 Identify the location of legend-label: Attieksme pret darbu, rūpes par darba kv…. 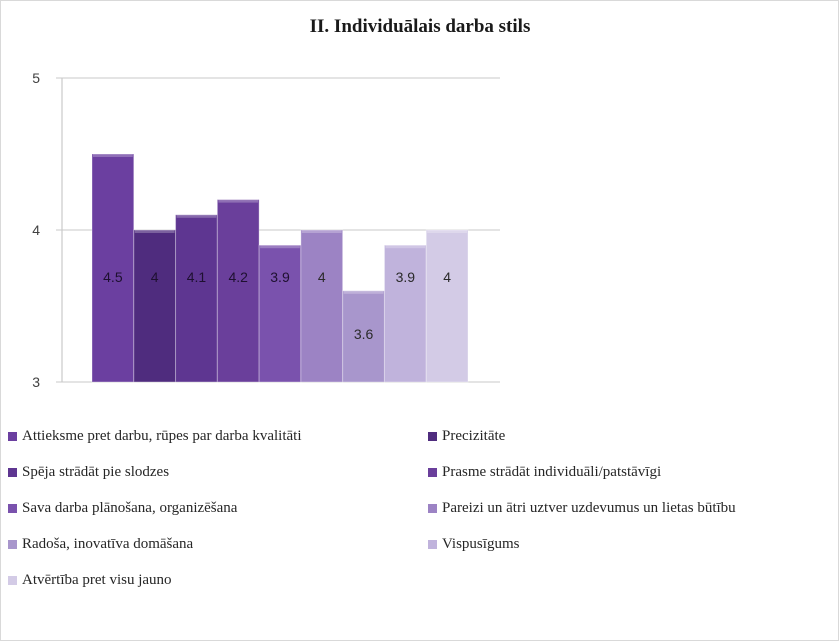
(162, 436).